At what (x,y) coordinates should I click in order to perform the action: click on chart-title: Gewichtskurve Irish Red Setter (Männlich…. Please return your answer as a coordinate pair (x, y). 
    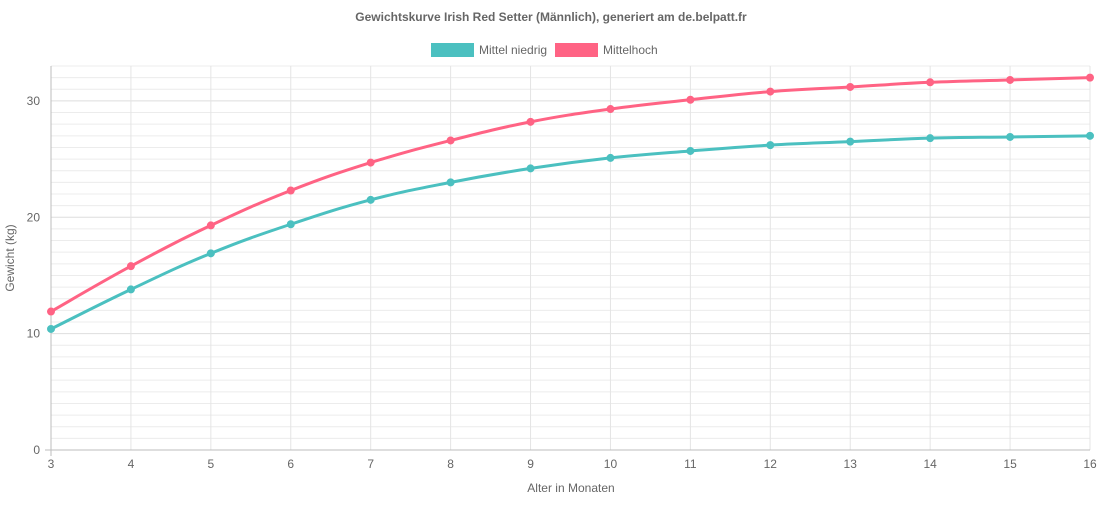
    Looking at the image, I should click on (551, 17).